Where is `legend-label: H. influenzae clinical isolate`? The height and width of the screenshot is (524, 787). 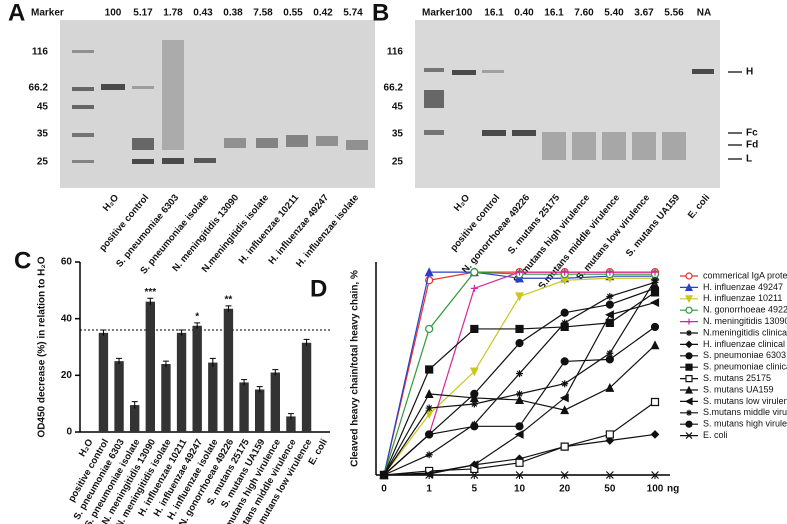 legend-label: H. influenzae clinical isolate is located at coordinates (745, 344).